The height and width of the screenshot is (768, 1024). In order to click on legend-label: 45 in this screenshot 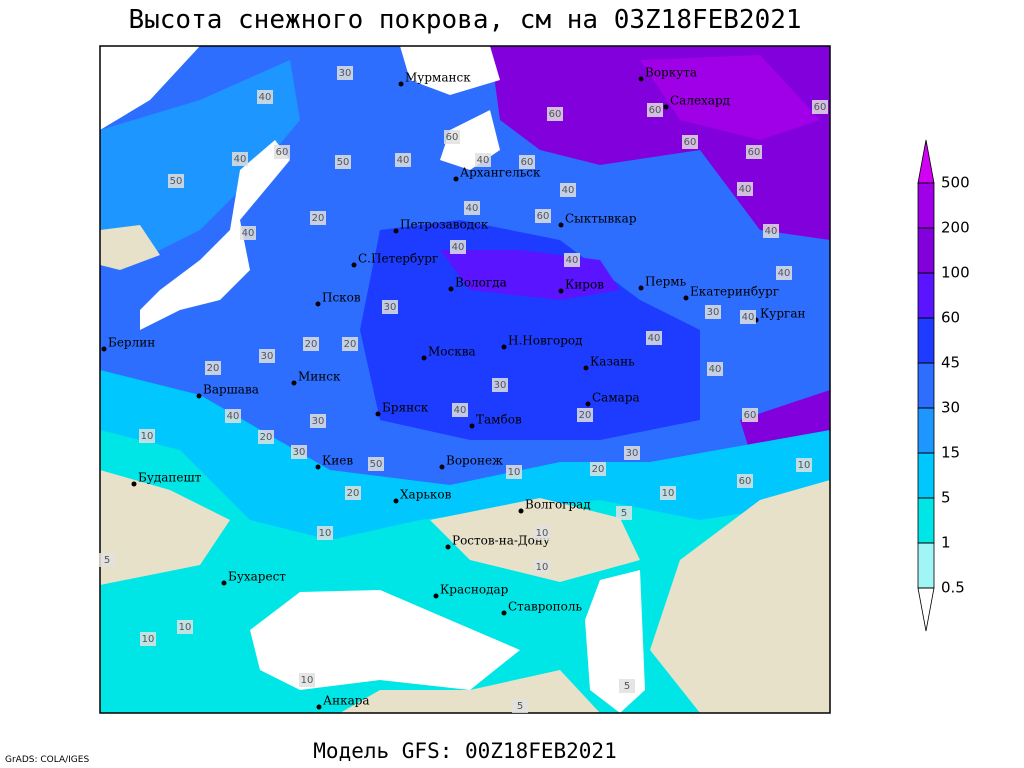, I will do `click(950, 363)`.